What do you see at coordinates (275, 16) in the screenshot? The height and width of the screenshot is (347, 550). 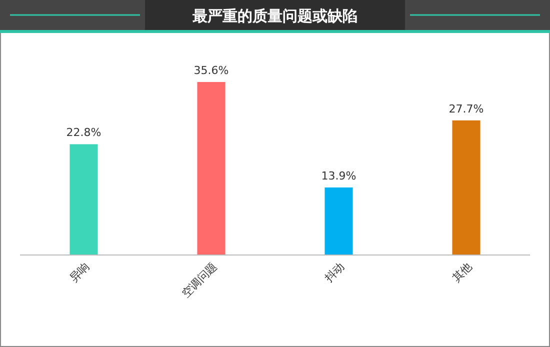 I see `chart-title: 最严重的质量问题或缺陷` at bounding box center [275, 16].